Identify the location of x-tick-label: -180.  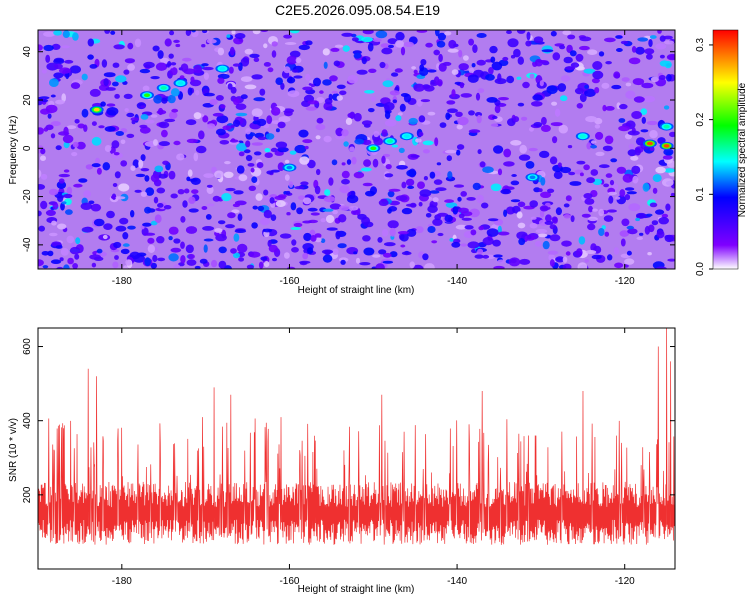
(122, 281).